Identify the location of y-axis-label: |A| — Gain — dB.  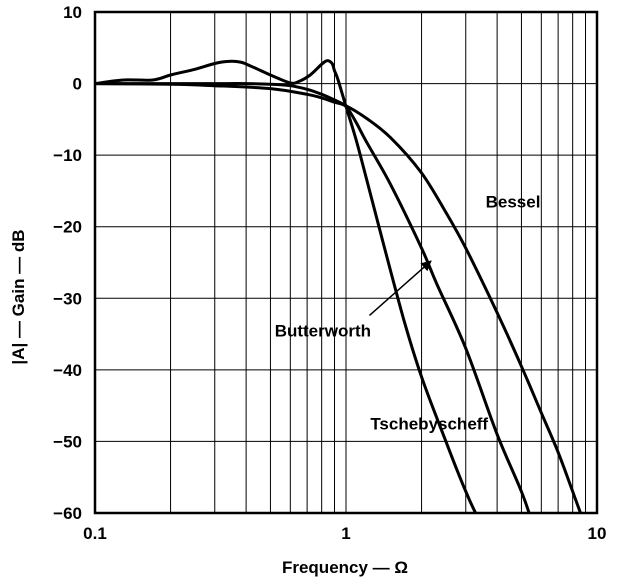
(18, 296).